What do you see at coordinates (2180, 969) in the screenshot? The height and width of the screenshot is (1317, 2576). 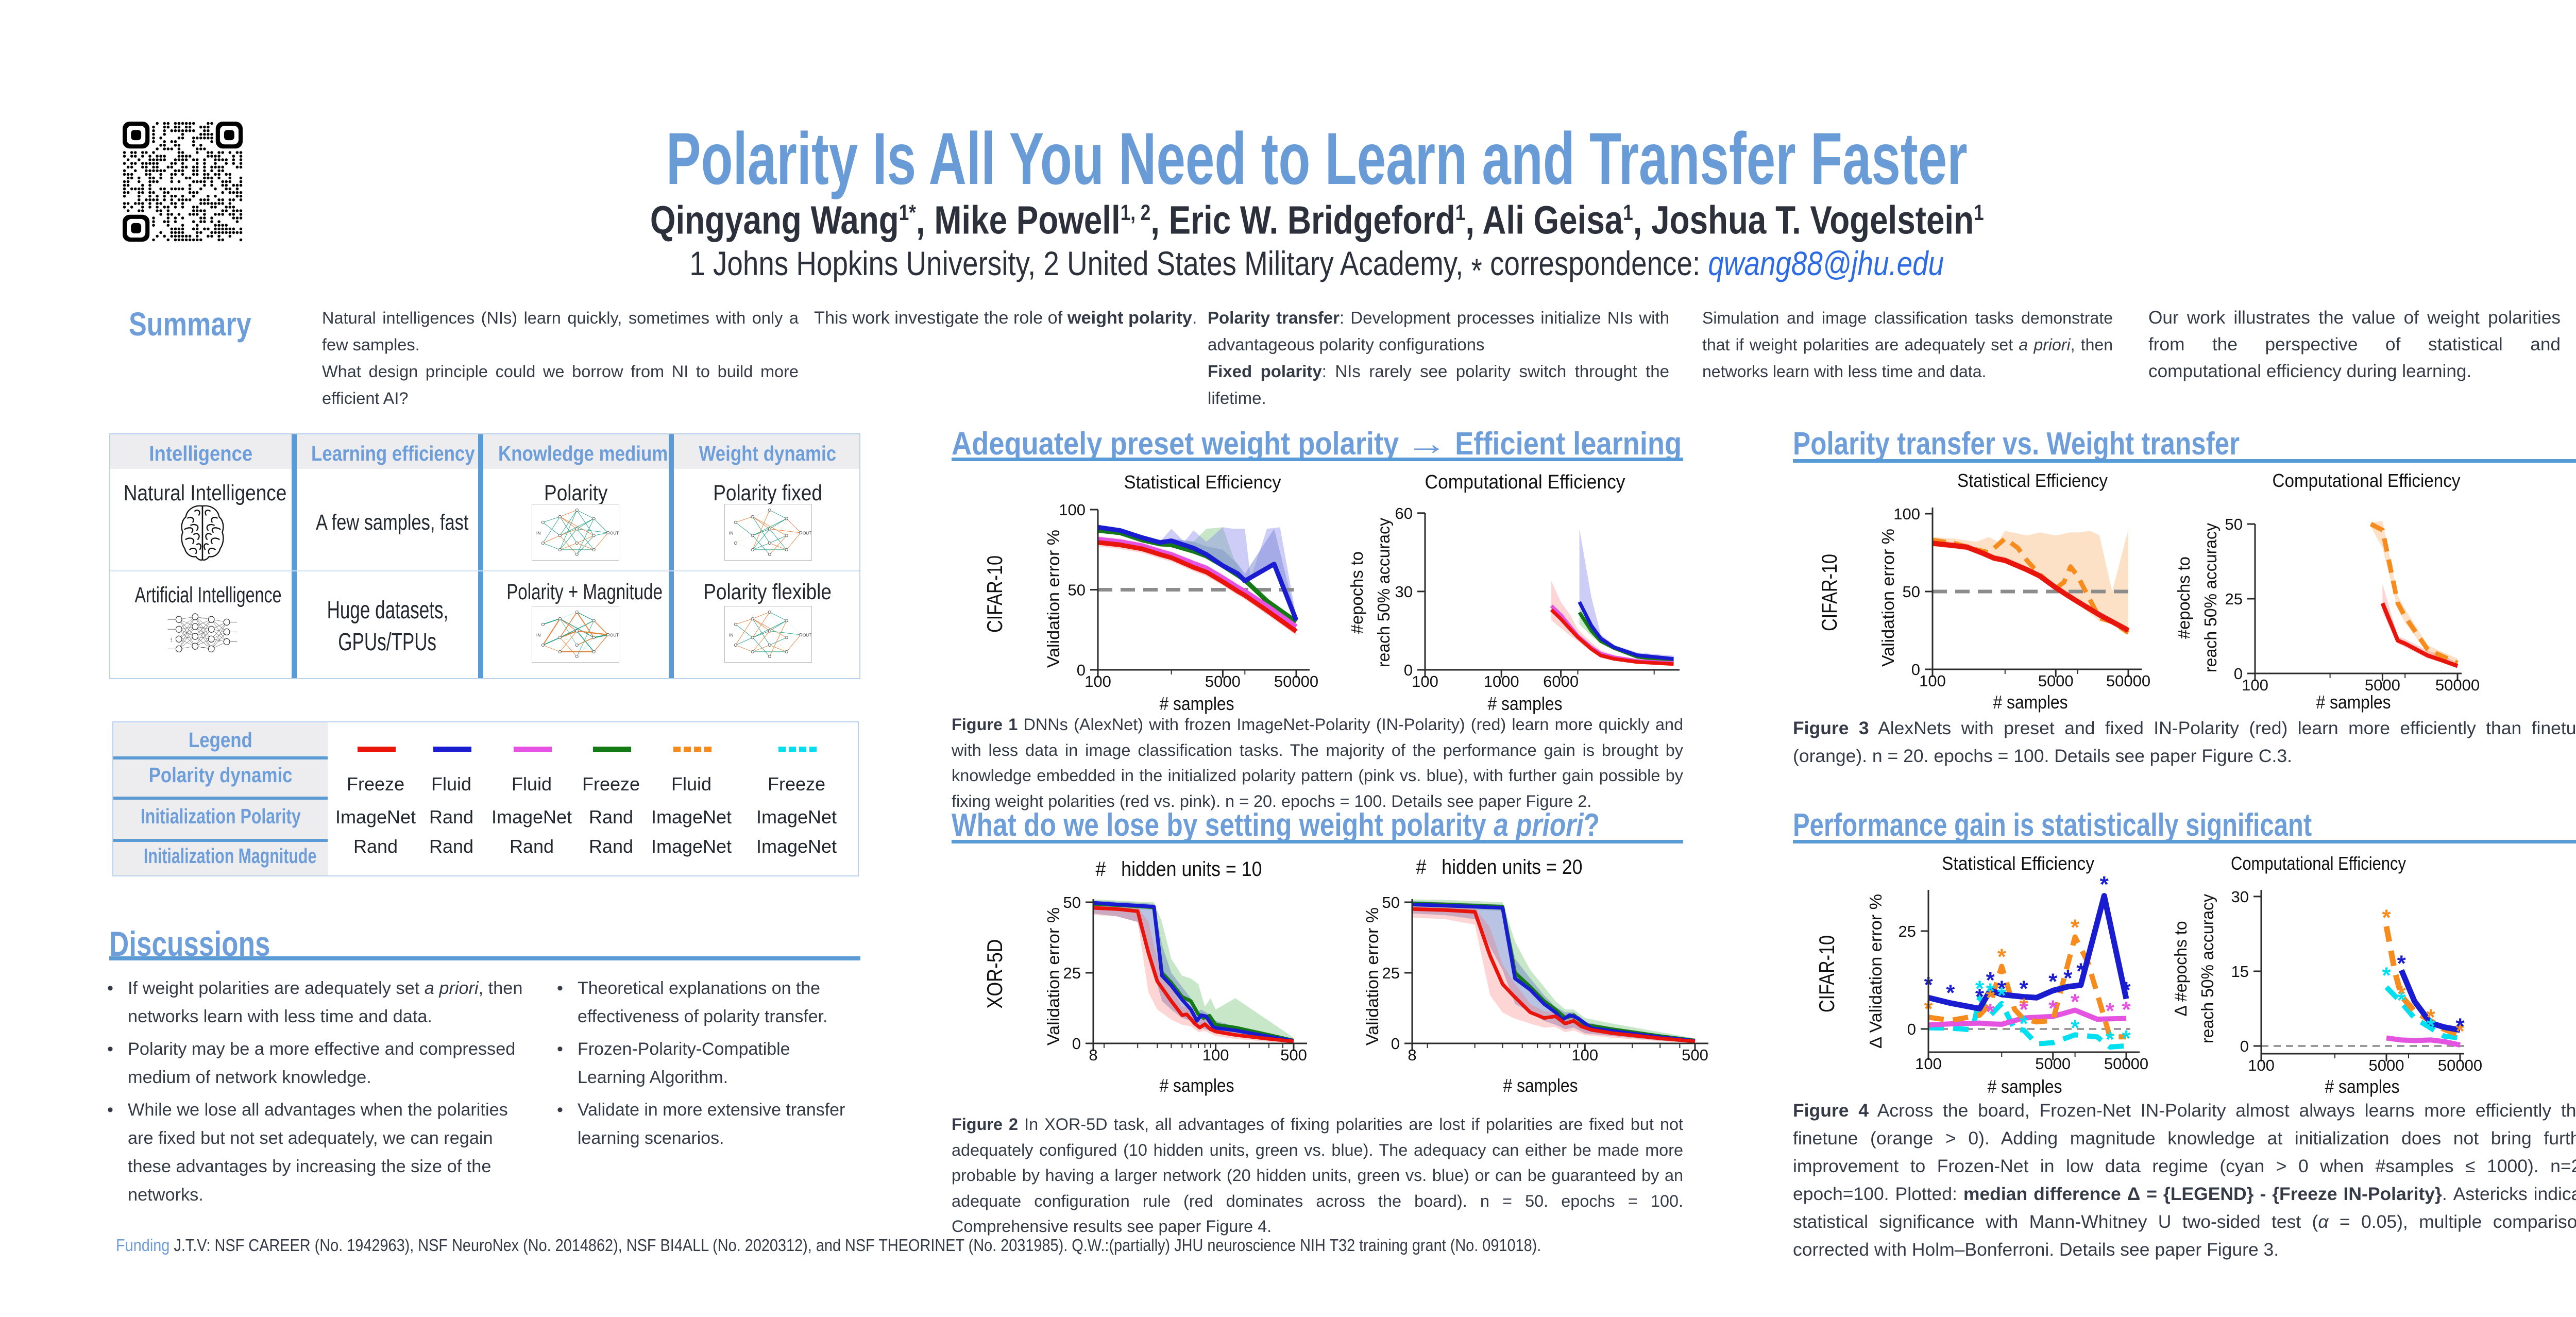 I see `svg-text: Δ #epochs to` at bounding box center [2180, 969].